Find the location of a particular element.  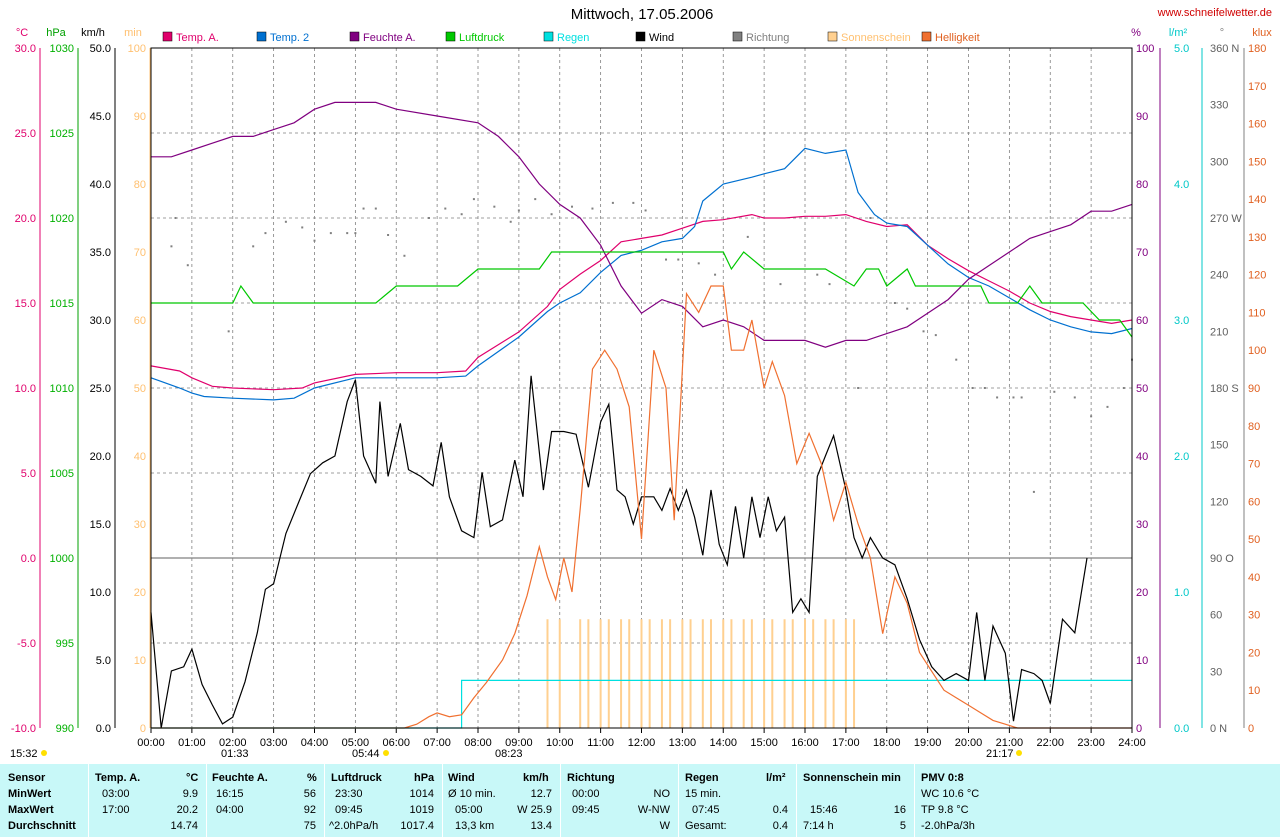

series-line-luftdruck is located at coordinates (642, 294).